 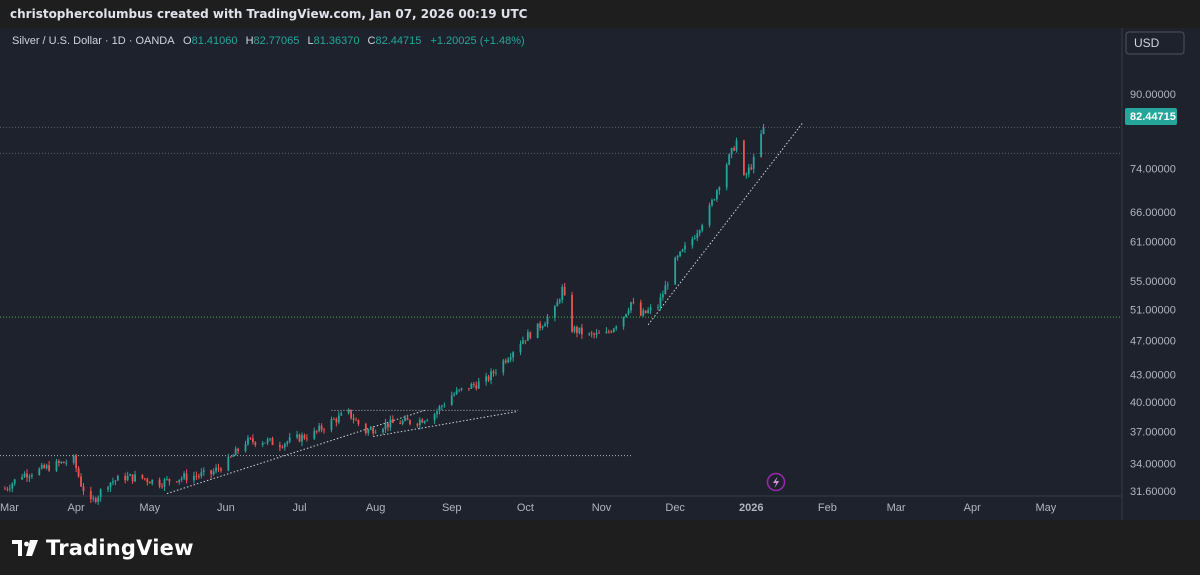 I want to click on tradingview-logo: TradingView, so click(x=103, y=548).